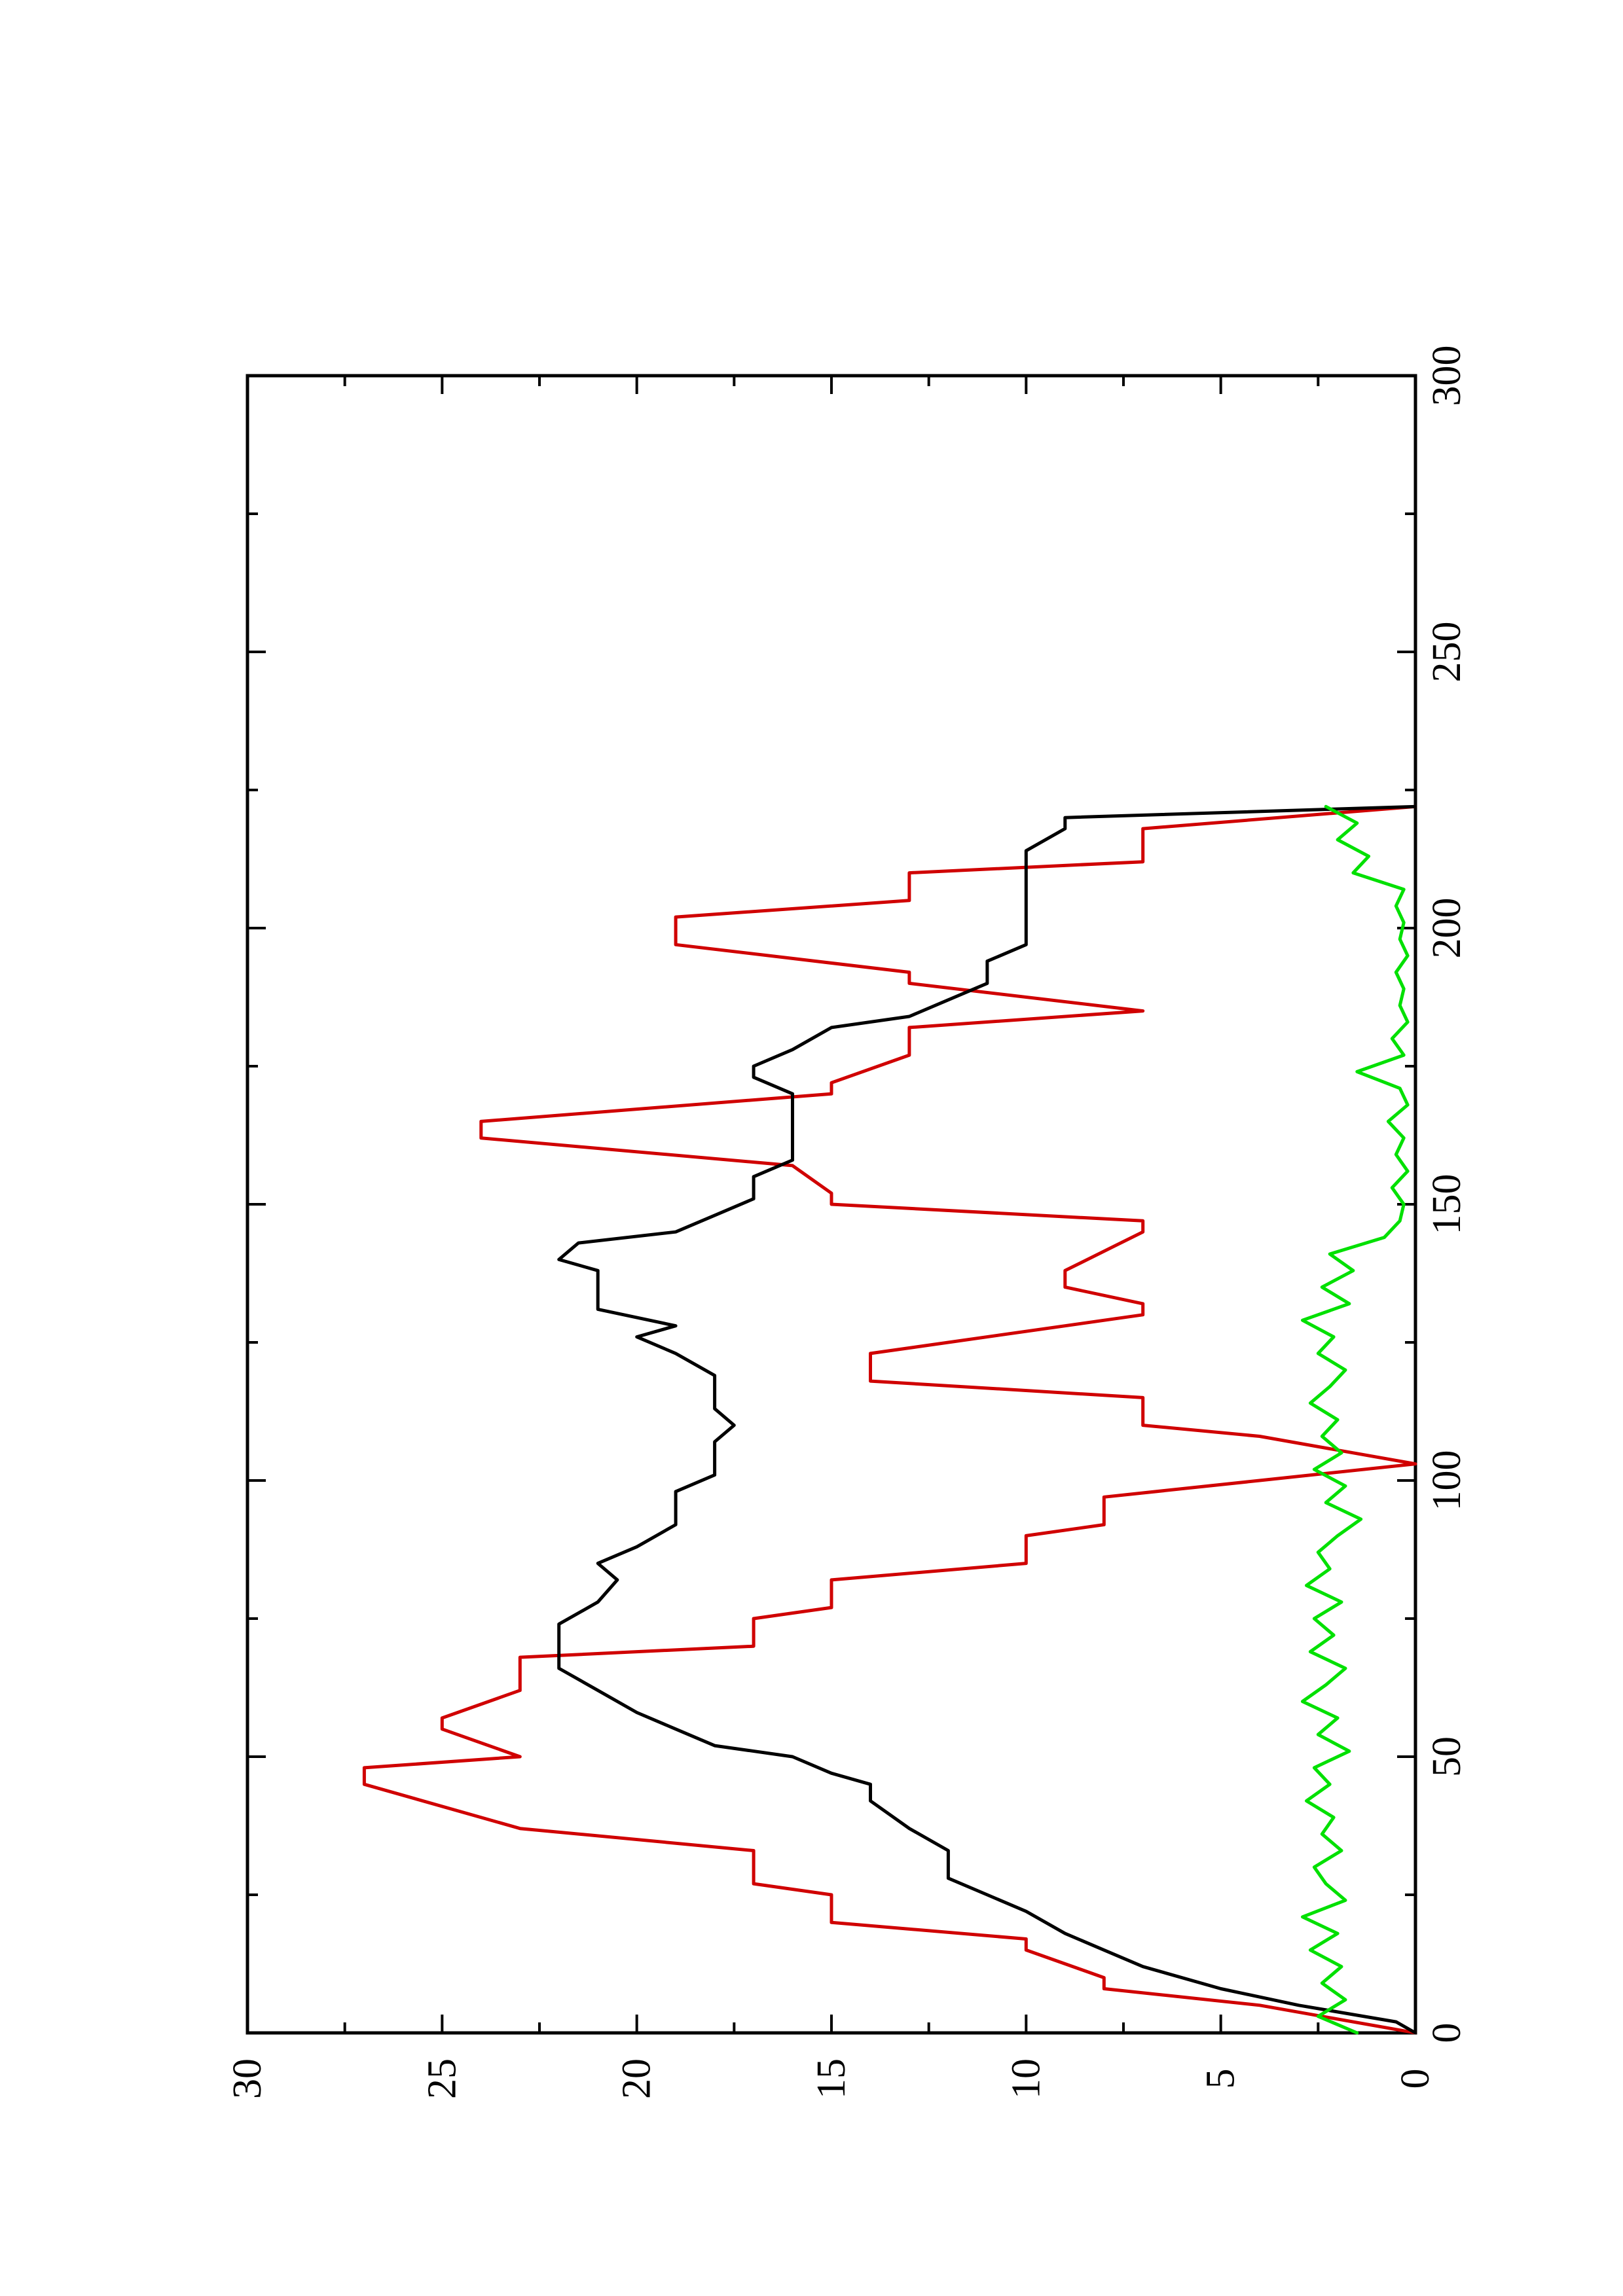  What do you see at coordinates (1447, 1756) in the screenshot?
I see `x-tick-label: 50` at bounding box center [1447, 1756].